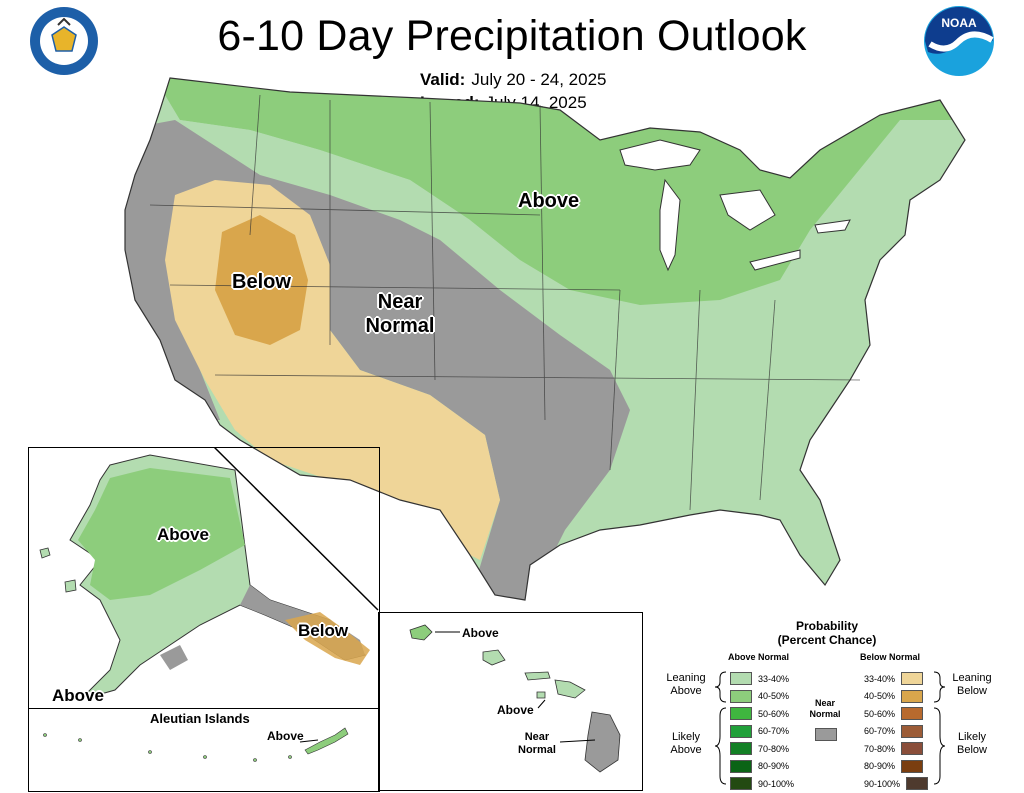 This screenshot has height=793, width=1024. I want to click on legend-near-normal-swatch, so click(826, 734).